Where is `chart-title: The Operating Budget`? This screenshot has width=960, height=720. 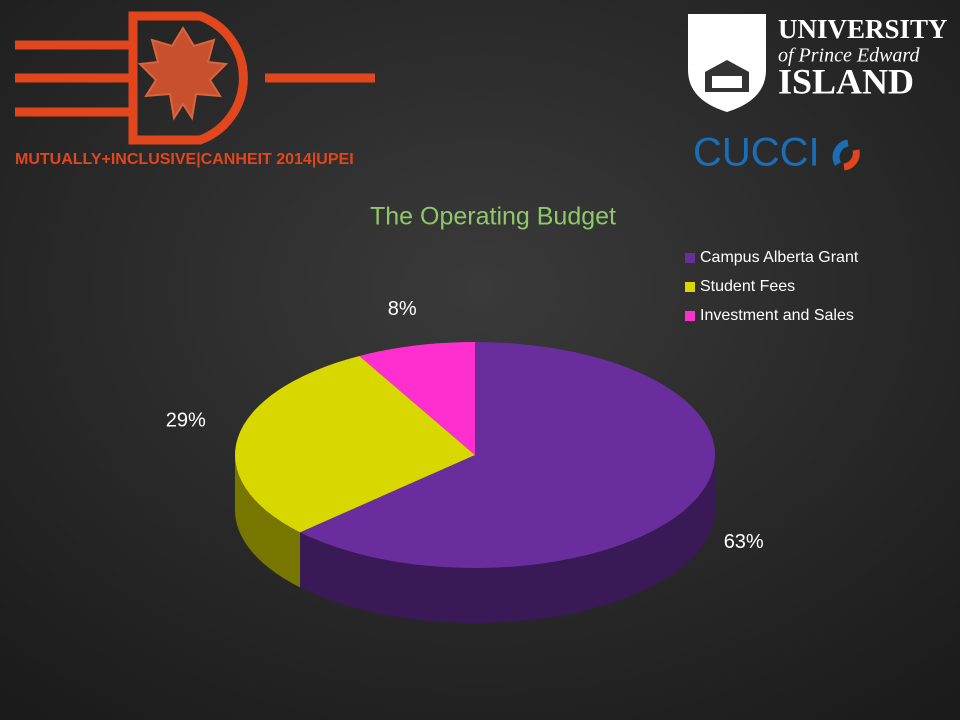 chart-title: The Operating Budget is located at coordinates (493, 217).